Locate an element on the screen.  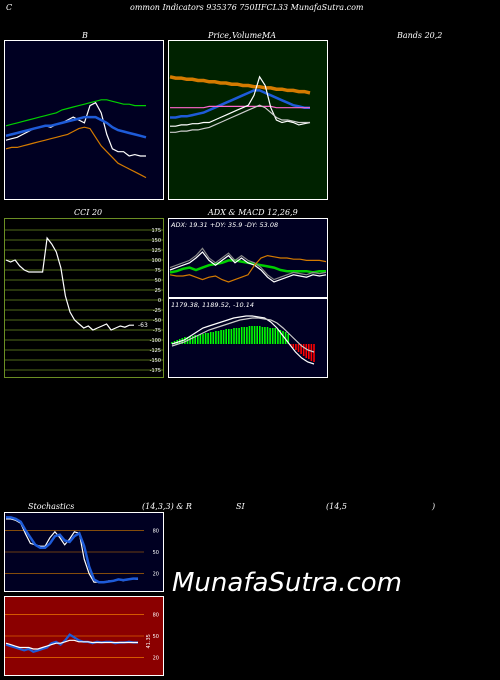
cci-tick-label-6: 25 is located at coordinates (158, 291).